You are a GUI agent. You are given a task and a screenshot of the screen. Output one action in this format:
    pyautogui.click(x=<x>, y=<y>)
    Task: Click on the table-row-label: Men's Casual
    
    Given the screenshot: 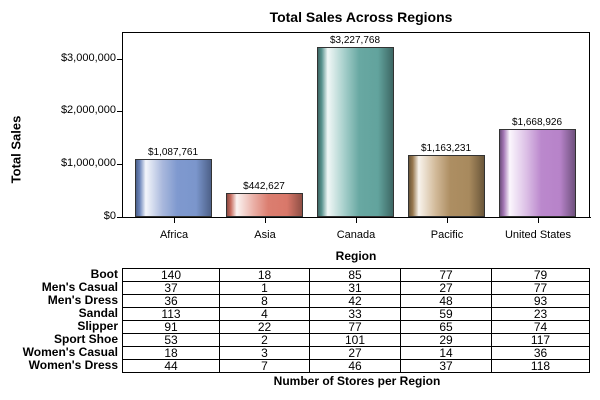 What is the action you would take?
    pyautogui.click(x=79, y=287)
    